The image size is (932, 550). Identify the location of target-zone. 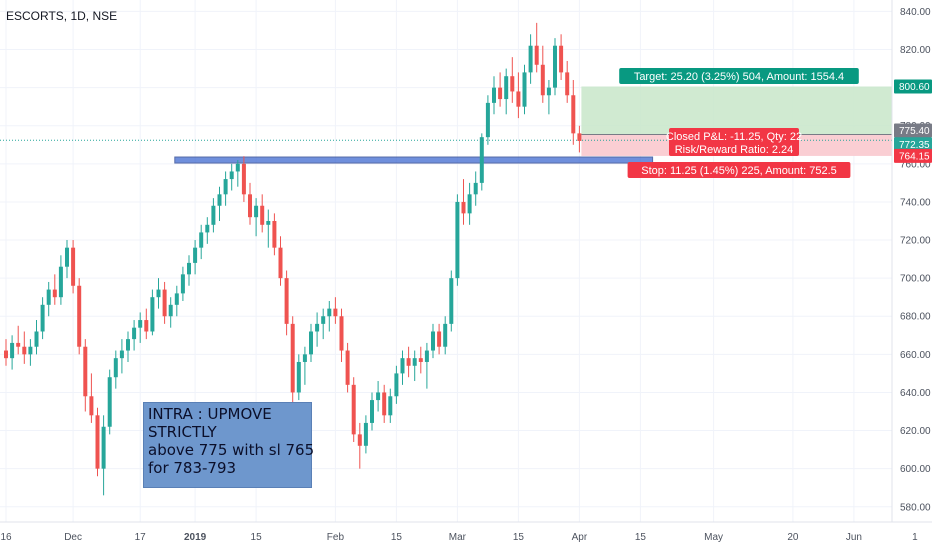
(736, 110).